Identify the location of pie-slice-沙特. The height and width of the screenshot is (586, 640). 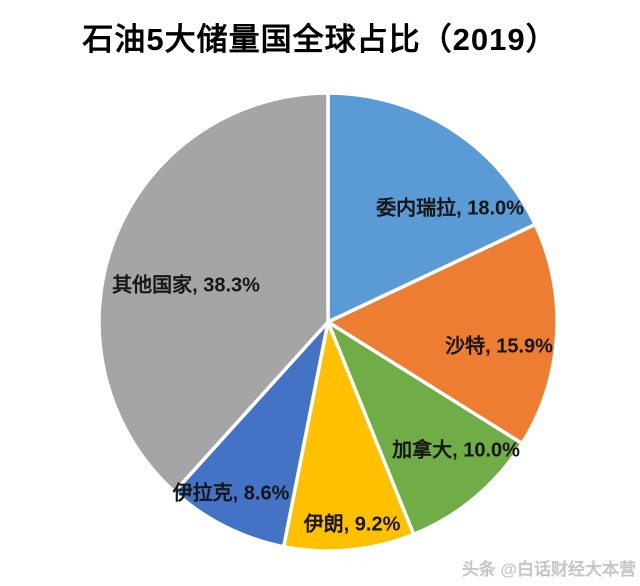
(442, 334).